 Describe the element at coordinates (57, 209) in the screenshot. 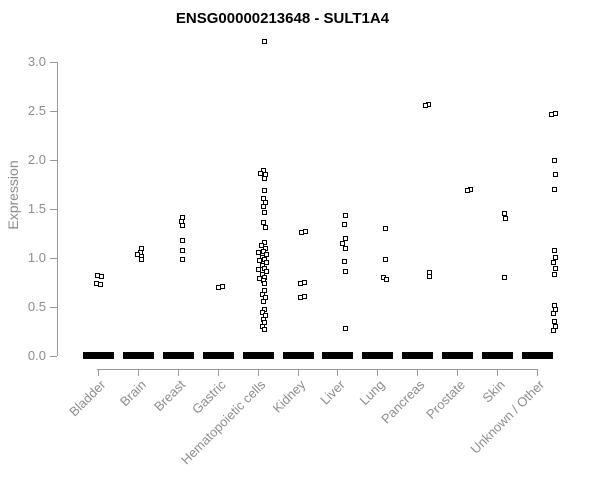

I see `y-axis-line` at that location.